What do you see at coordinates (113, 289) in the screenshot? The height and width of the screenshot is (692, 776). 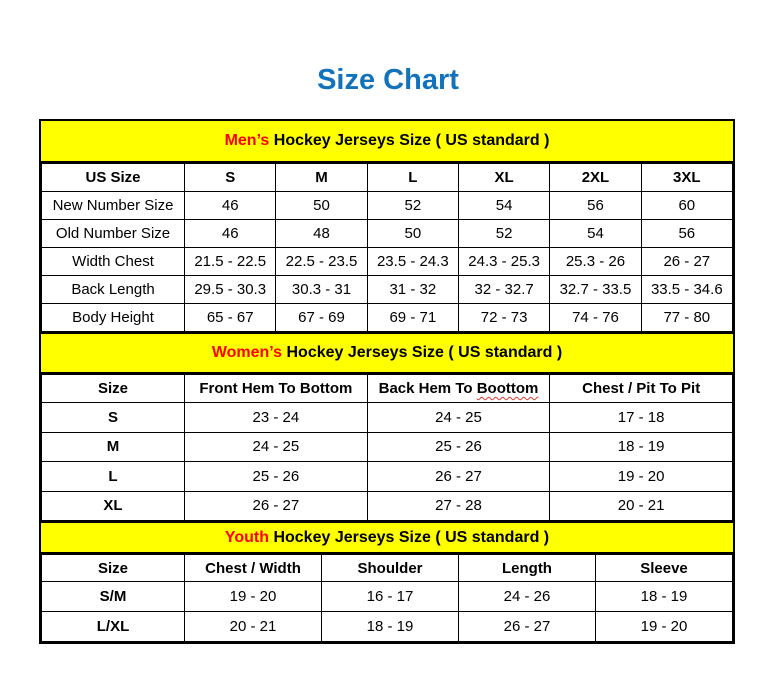 I see `row-label: Back Length` at bounding box center [113, 289].